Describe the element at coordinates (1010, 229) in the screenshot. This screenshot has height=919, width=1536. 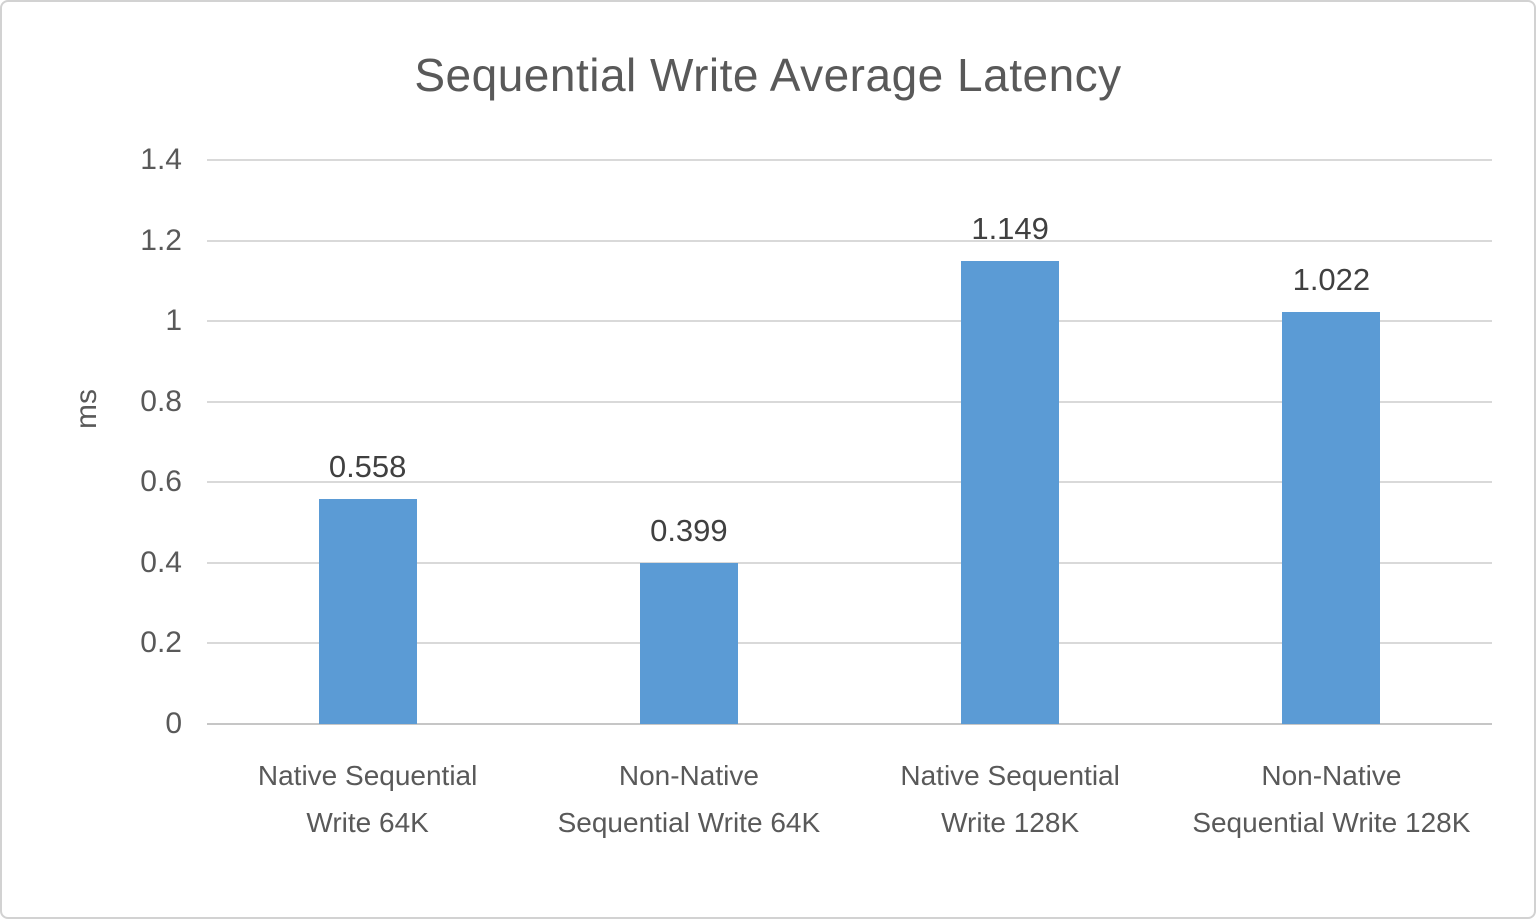
I see `bar-value-label: 1.149` at that location.